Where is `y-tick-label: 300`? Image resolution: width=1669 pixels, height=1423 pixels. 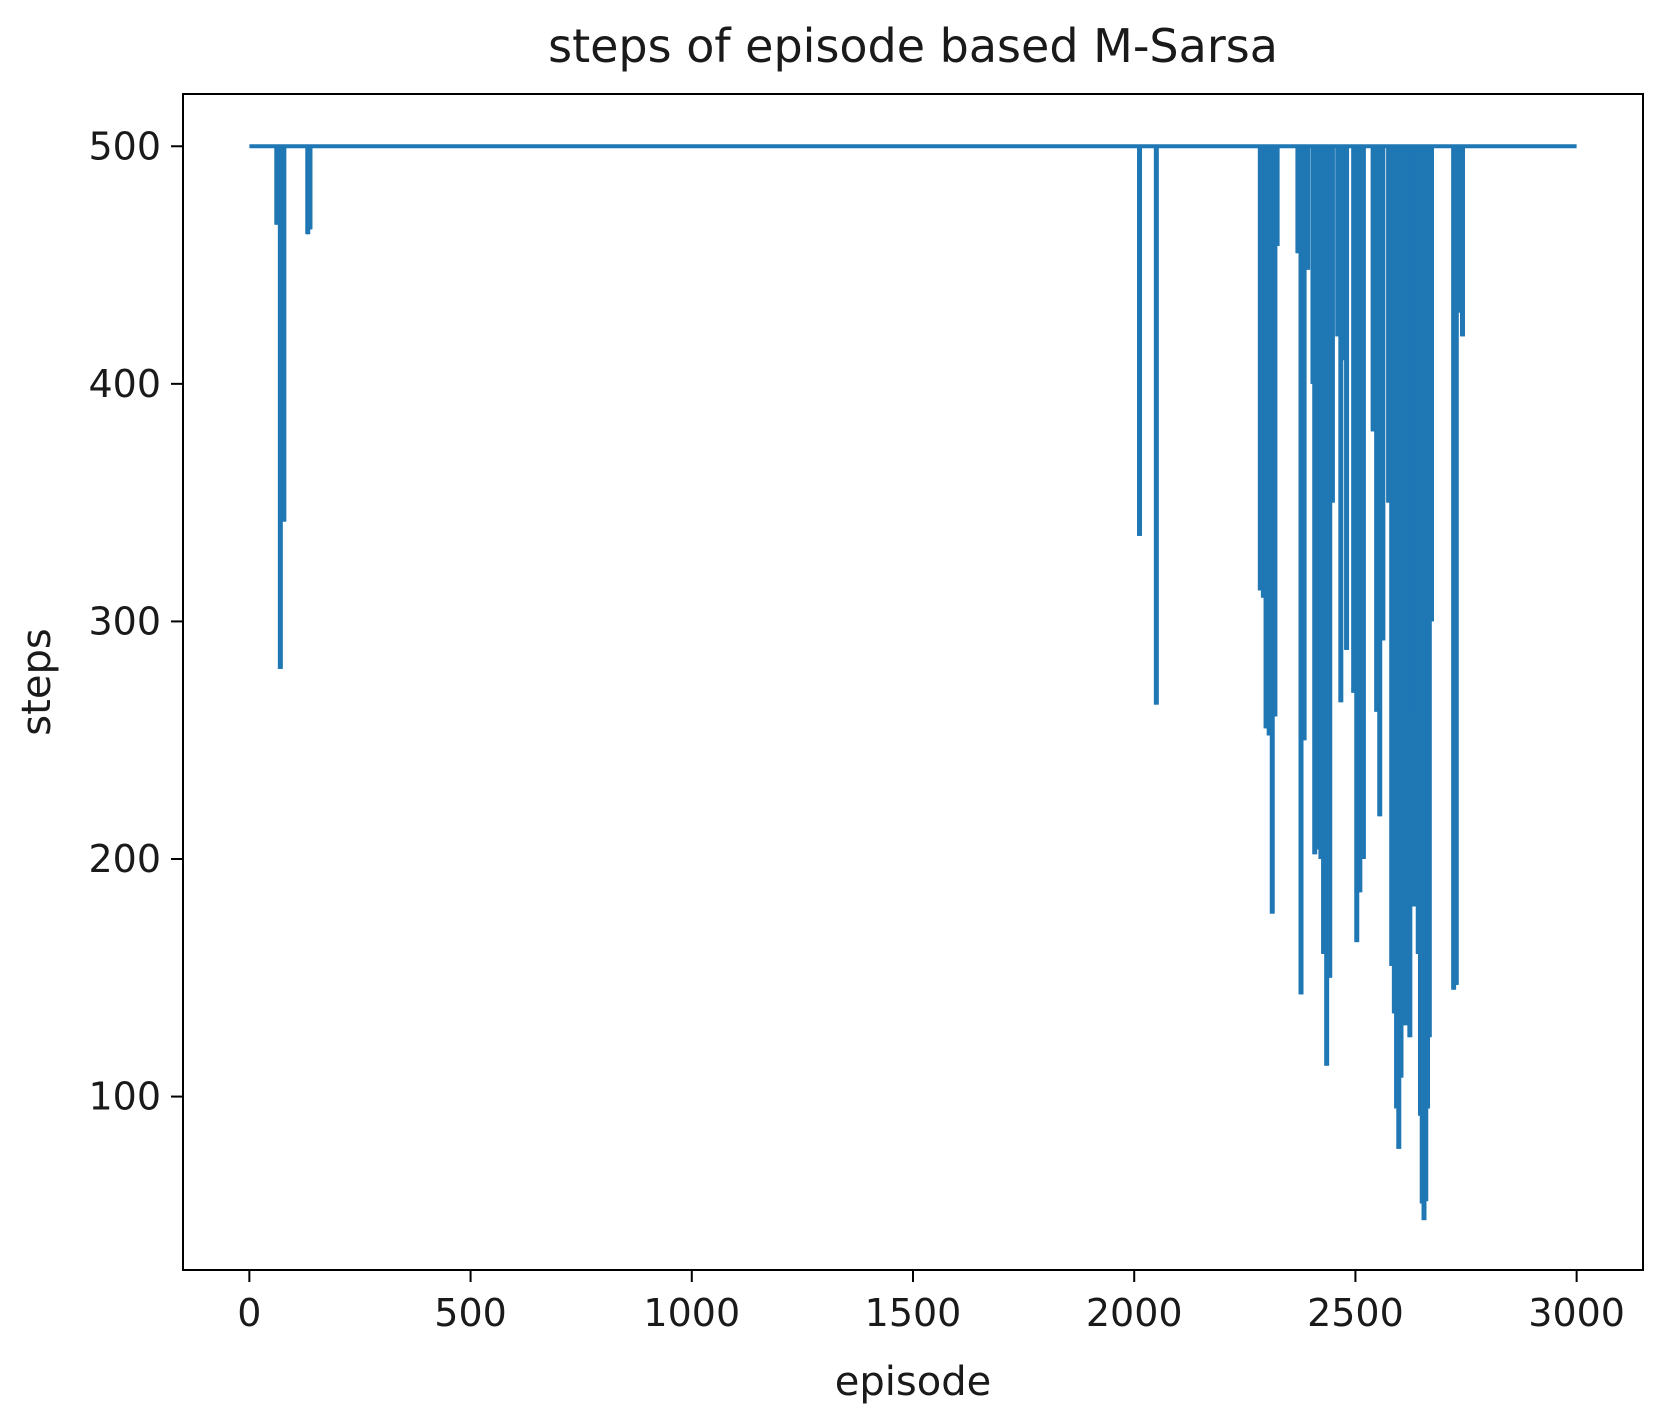
y-tick-label: 300 is located at coordinates (124, 621).